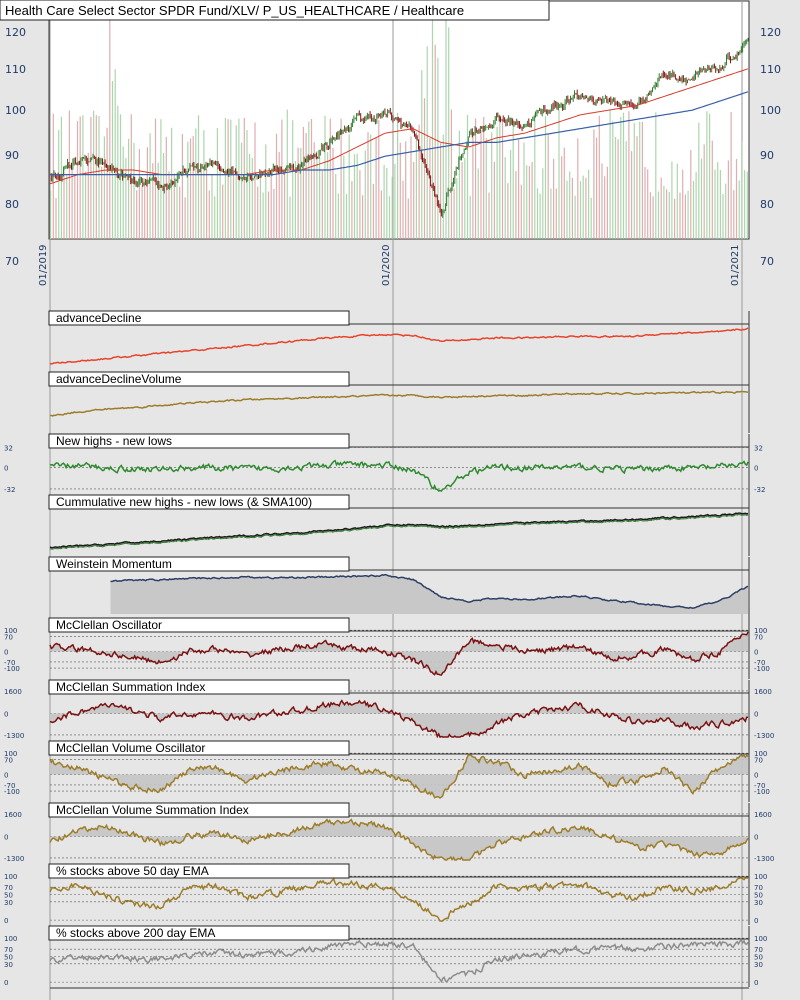  What do you see at coordinates (15, 110) in the screenshot?
I see `y-tick-label-left: 100` at bounding box center [15, 110].